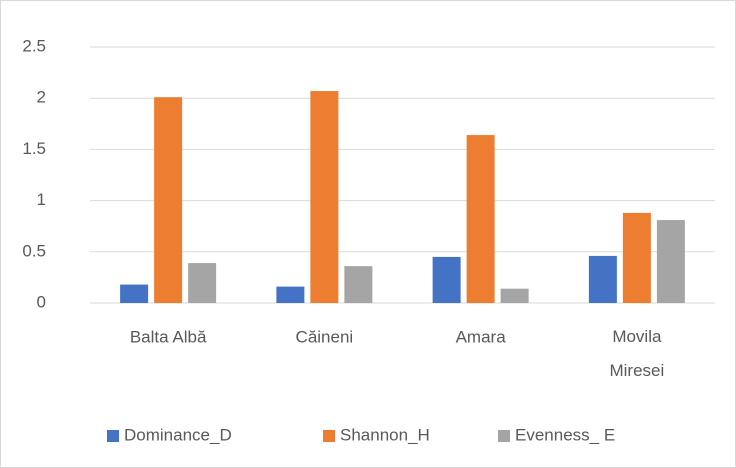 The image size is (736, 468). Describe the element at coordinates (178, 434) in the screenshot. I see `legend-label: Dominance_D` at that location.